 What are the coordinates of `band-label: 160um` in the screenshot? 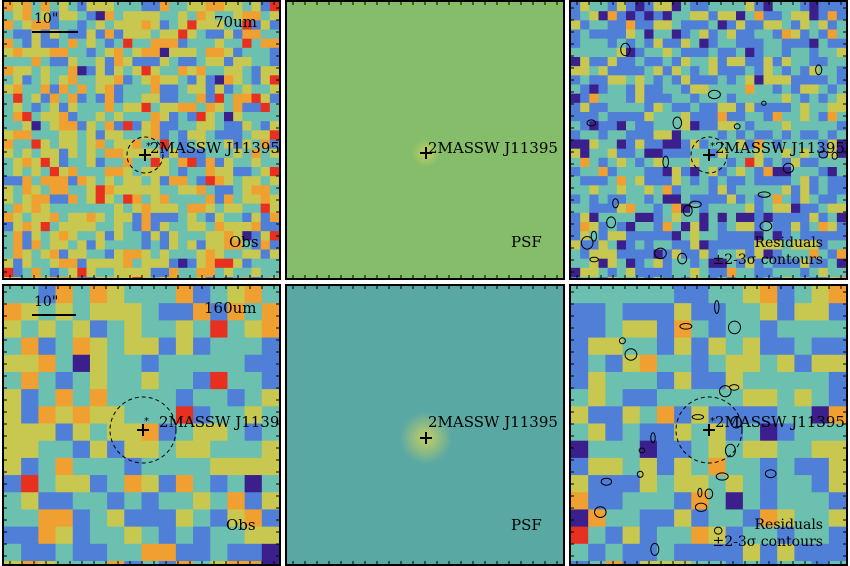 It's located at (230, 308).